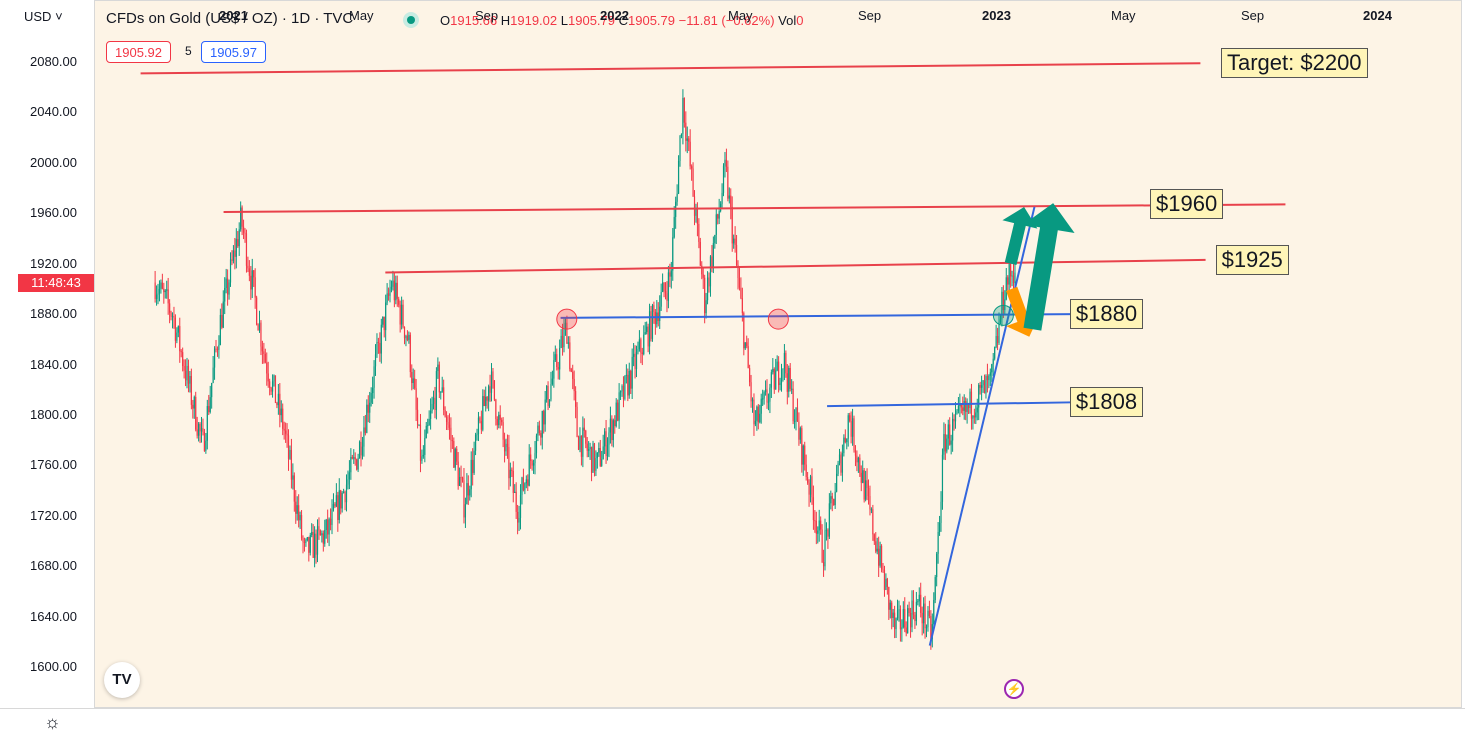  What do you see at coordinates (52, 722) in the screenshot?
I see `gear-icon: ☼` at bounding box center [52, 722].